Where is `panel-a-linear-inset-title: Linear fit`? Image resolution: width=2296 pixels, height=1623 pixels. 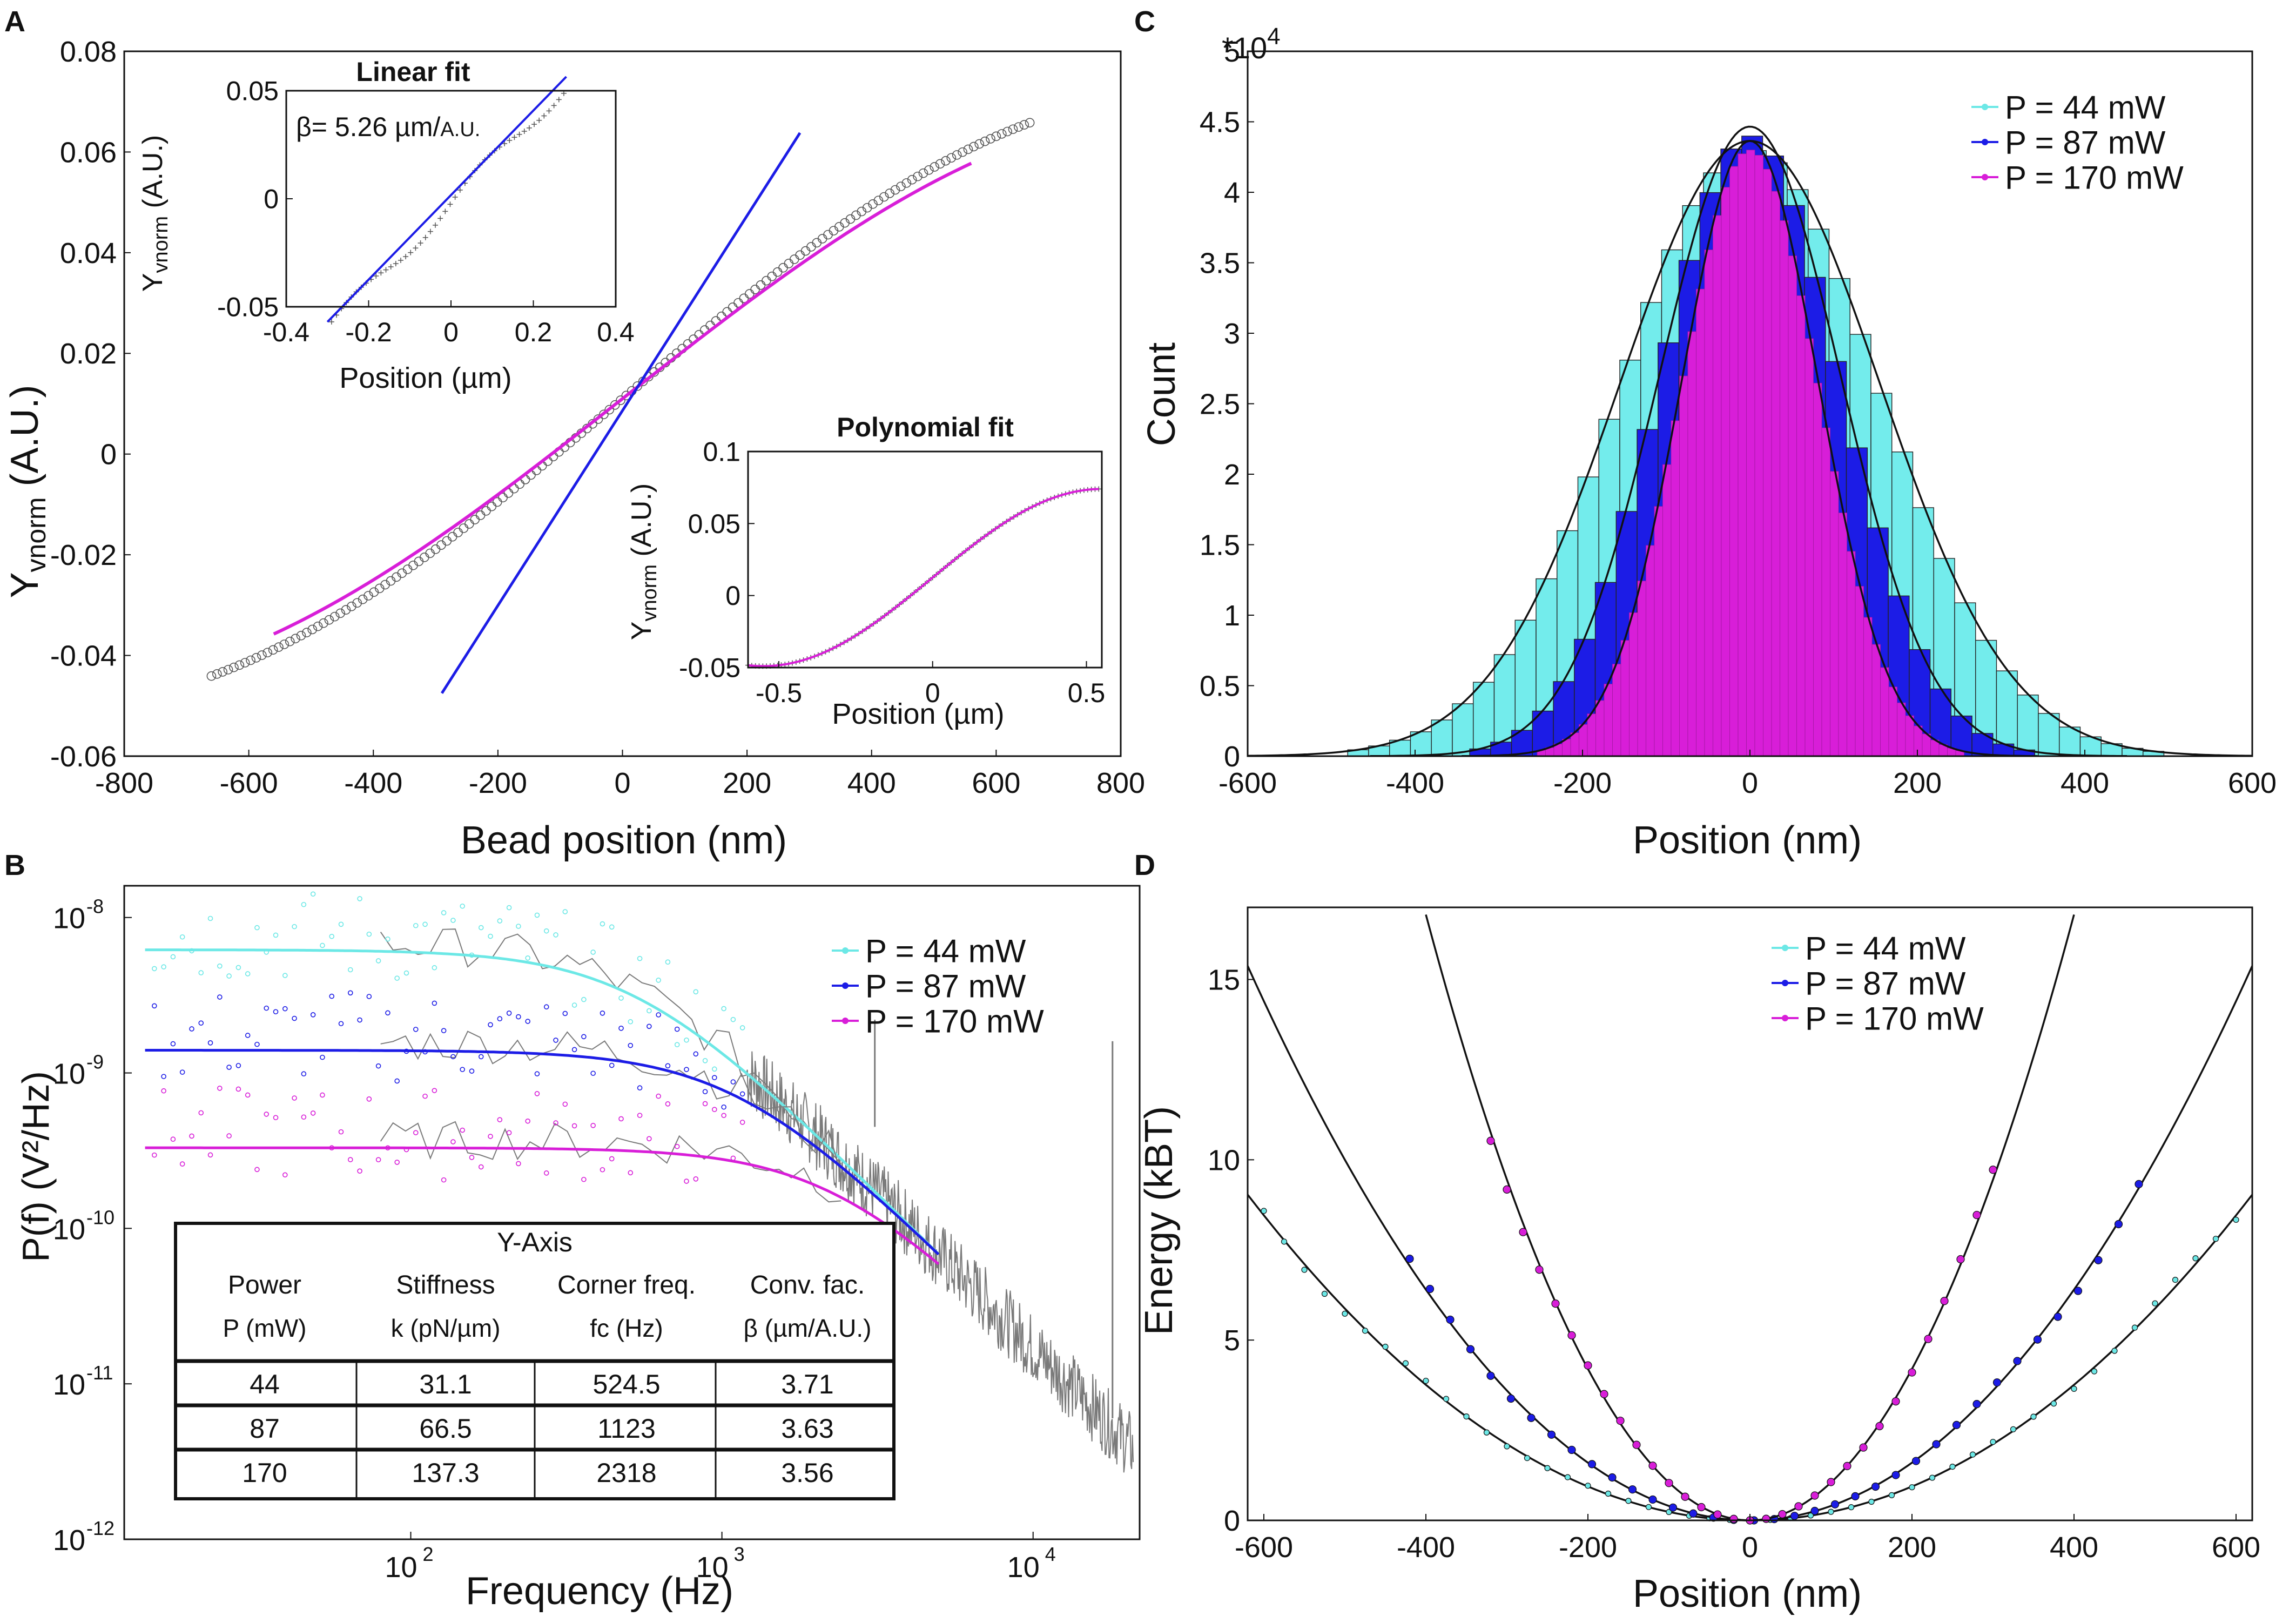 panel-a-linear-inset-title: Linear fit is located at coordinates (413, 72).